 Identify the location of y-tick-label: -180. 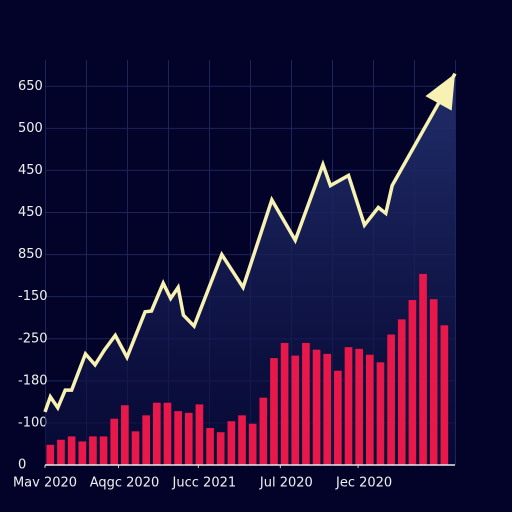
(33, 380).